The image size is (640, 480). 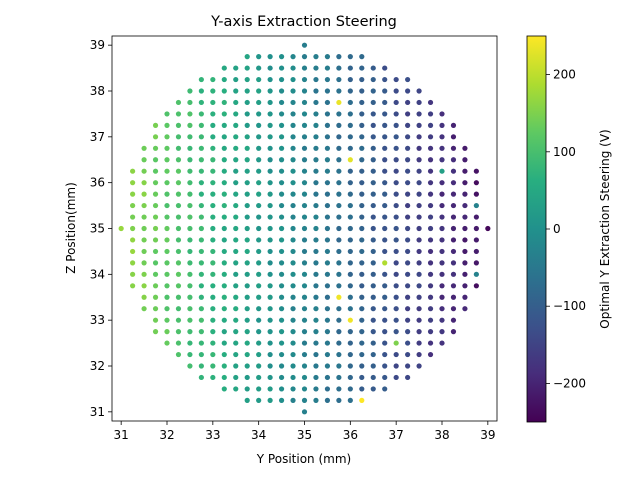 I want to click on x-axis-label: Y Position (mm), so click(x=303, y=459).